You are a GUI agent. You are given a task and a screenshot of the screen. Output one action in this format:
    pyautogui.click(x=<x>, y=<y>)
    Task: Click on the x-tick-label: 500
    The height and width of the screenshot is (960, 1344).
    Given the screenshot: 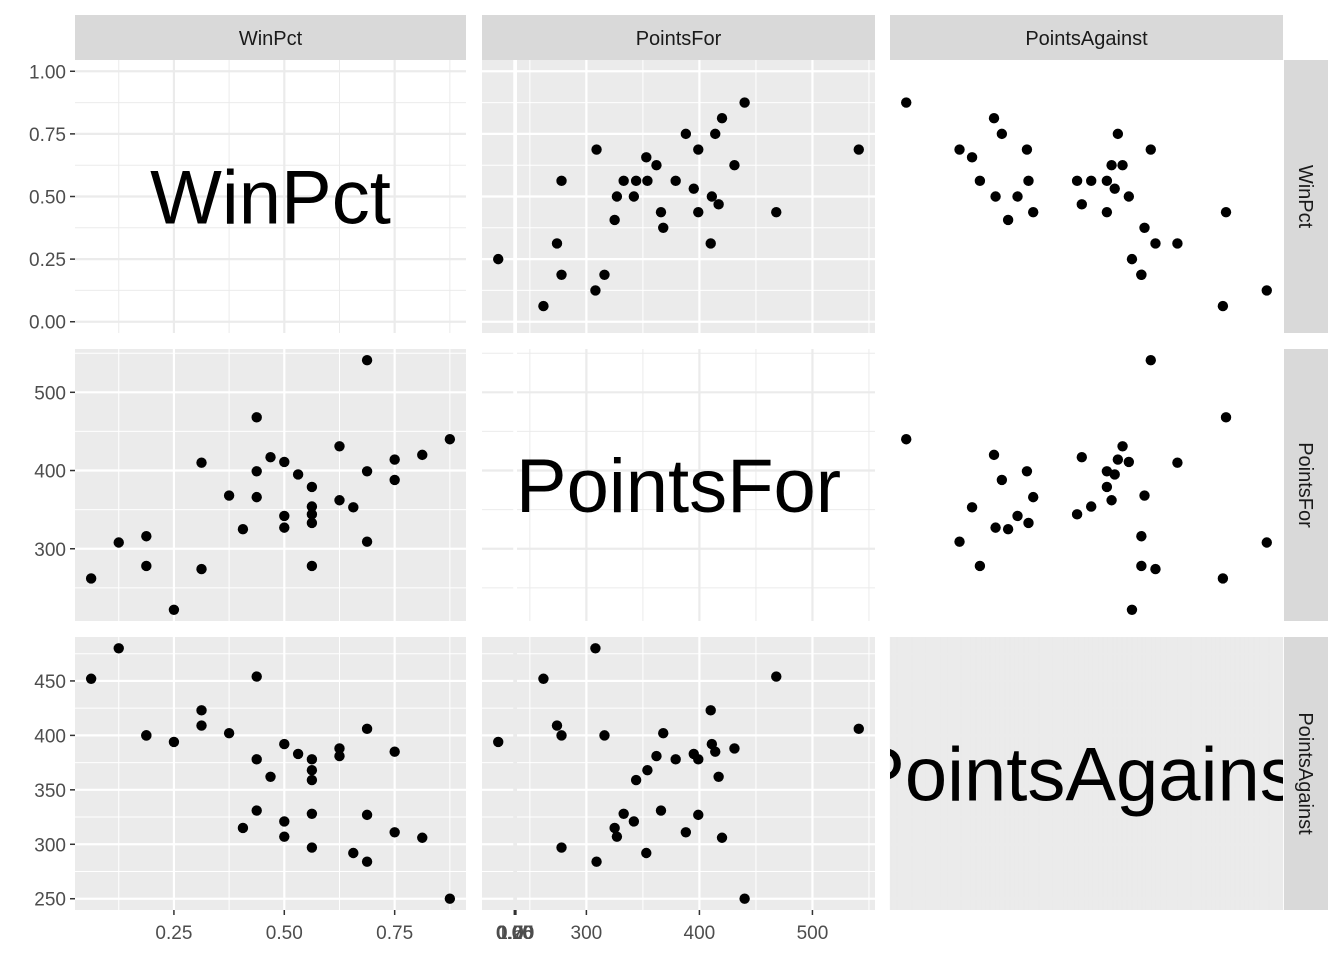 What is the action you would take?
    pyautogui.click(x=813, y=933)
    